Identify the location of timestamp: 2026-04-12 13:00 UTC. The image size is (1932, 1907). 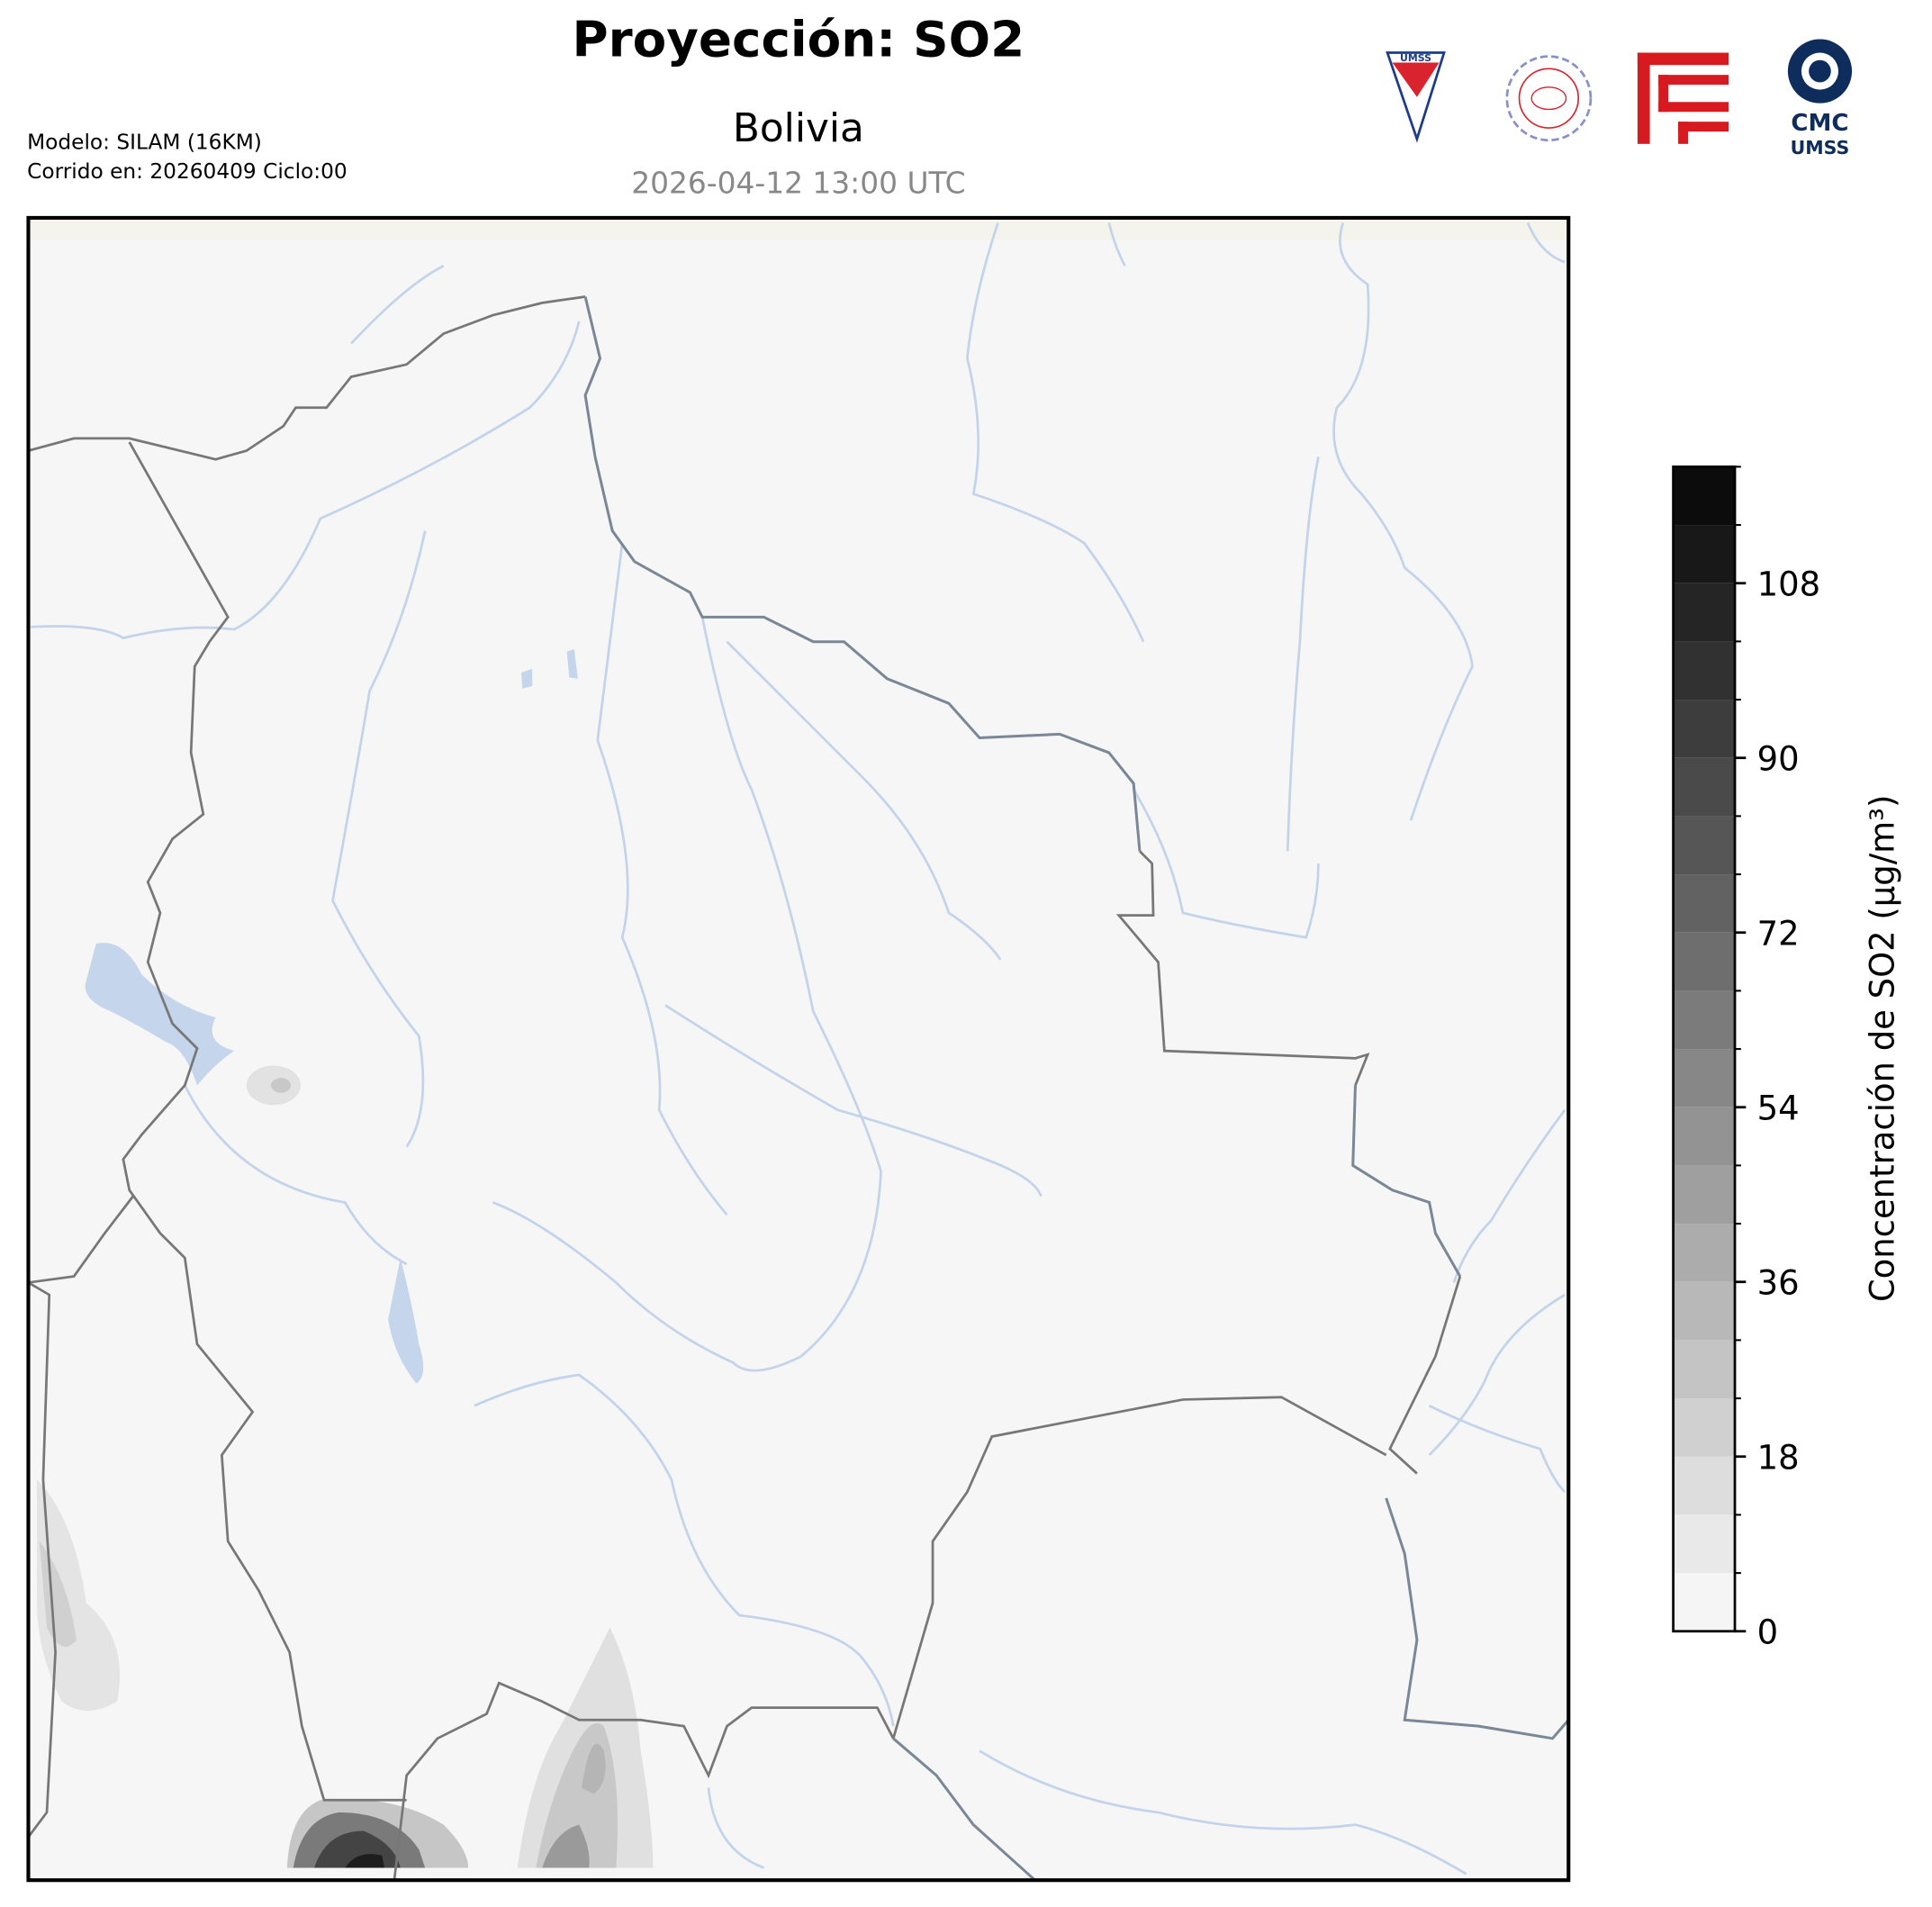
(798, 184).